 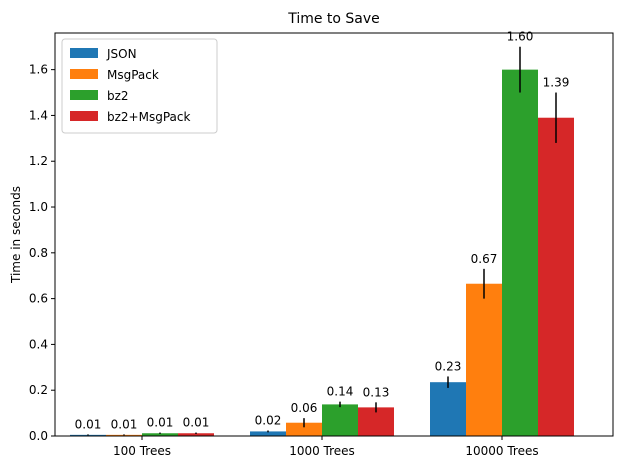 I want to click on bar-value-label: 1.60, so click(x=520, y=37).